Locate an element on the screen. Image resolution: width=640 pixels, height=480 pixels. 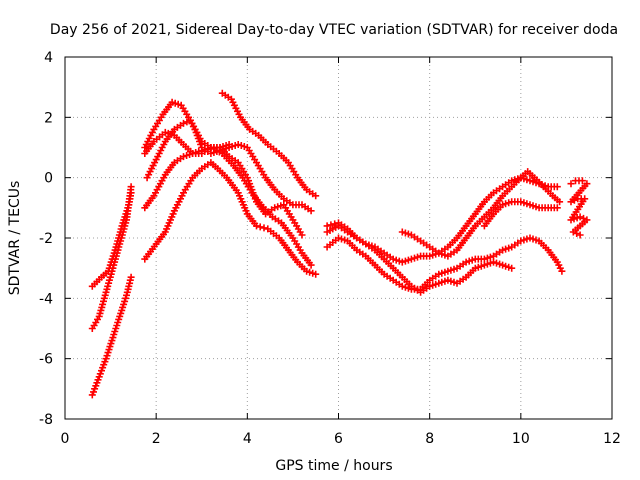
y-tick-label: -8 is located at coordinates (46, 420).